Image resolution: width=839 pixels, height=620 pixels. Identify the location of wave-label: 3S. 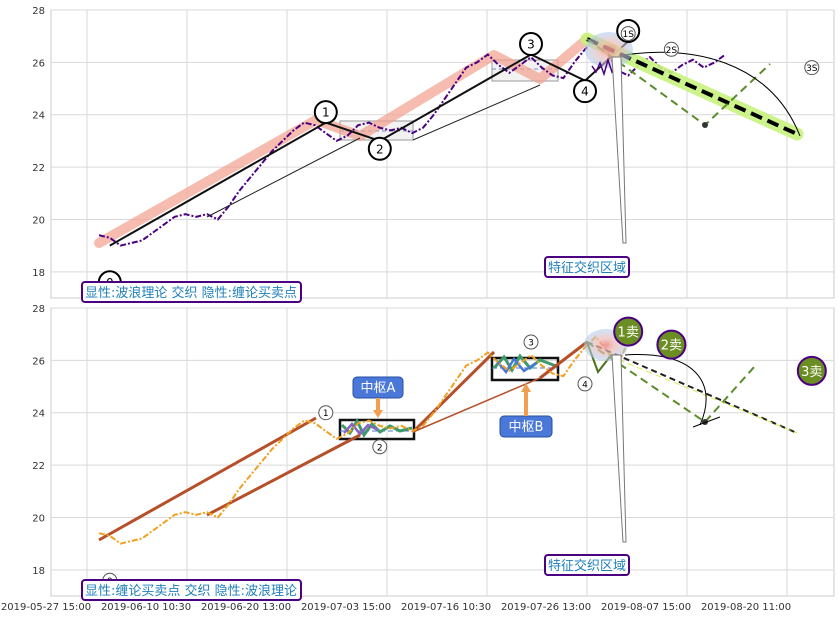
(812, 69).